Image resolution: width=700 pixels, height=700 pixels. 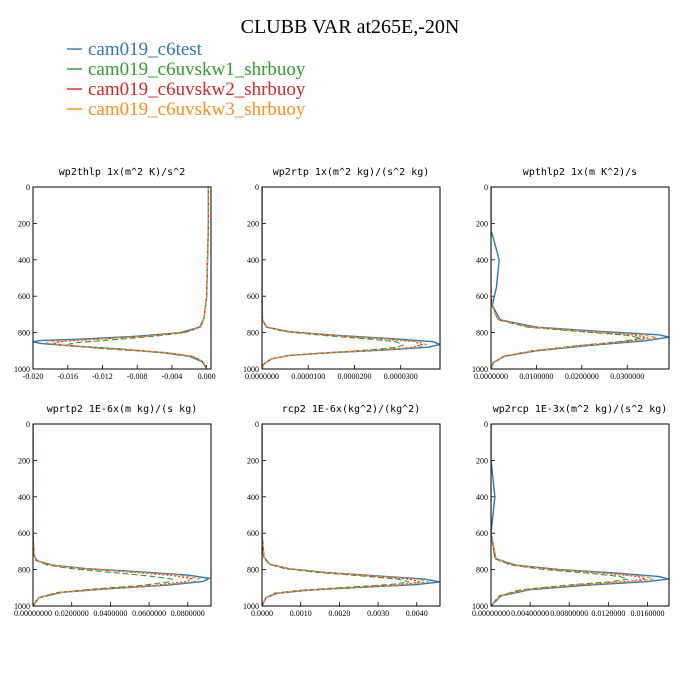 I want to click on x-tick-label: -0.012, so click(x=102, y=376).